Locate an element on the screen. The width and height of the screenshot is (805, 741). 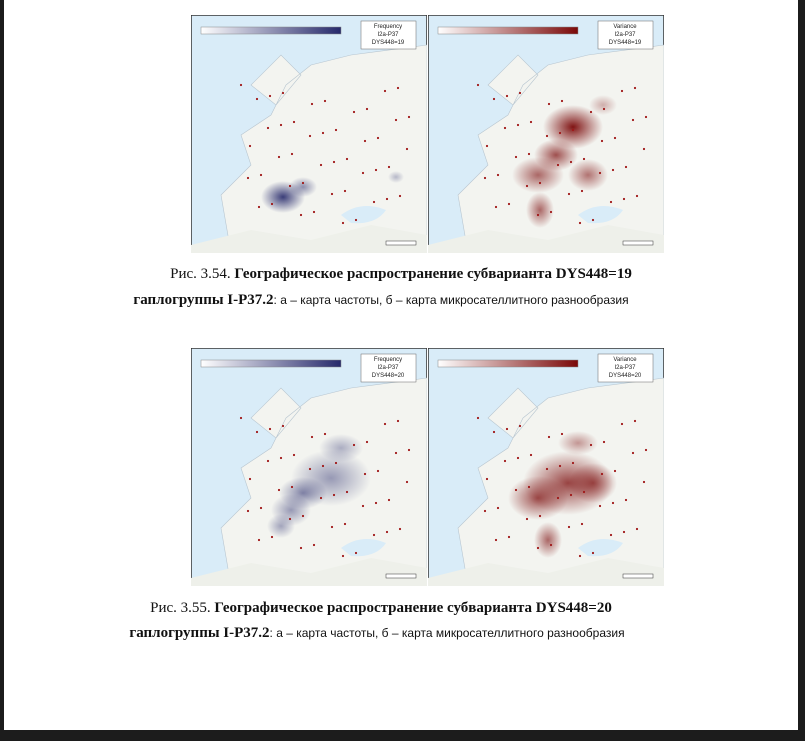
legend-box is located at coordinates (625, 368).